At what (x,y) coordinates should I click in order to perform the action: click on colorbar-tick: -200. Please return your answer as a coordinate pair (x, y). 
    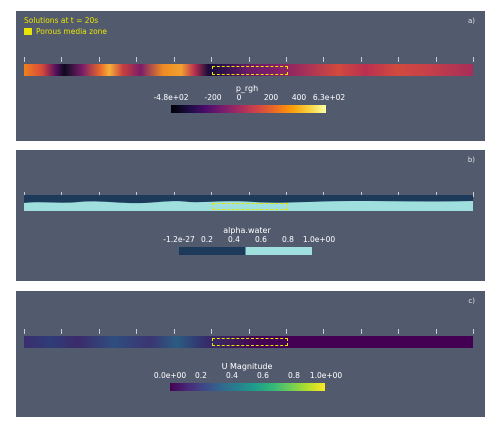
    Looking at the image, I should click on (213, 97).